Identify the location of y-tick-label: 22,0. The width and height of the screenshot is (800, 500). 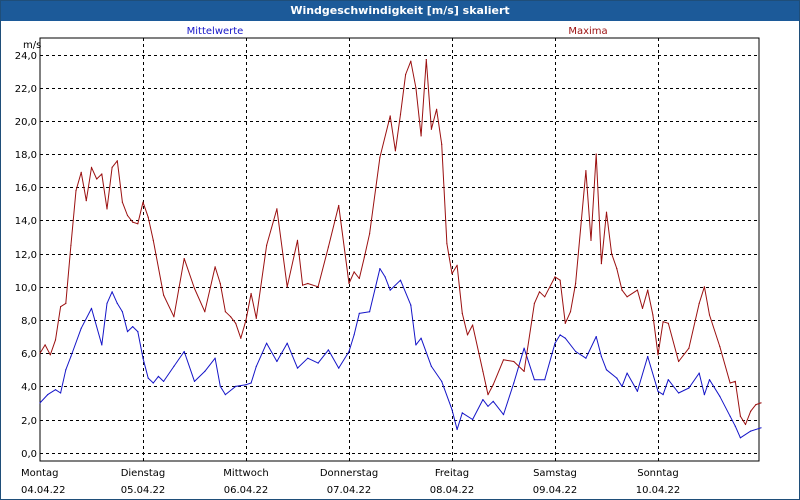
(26, 89).